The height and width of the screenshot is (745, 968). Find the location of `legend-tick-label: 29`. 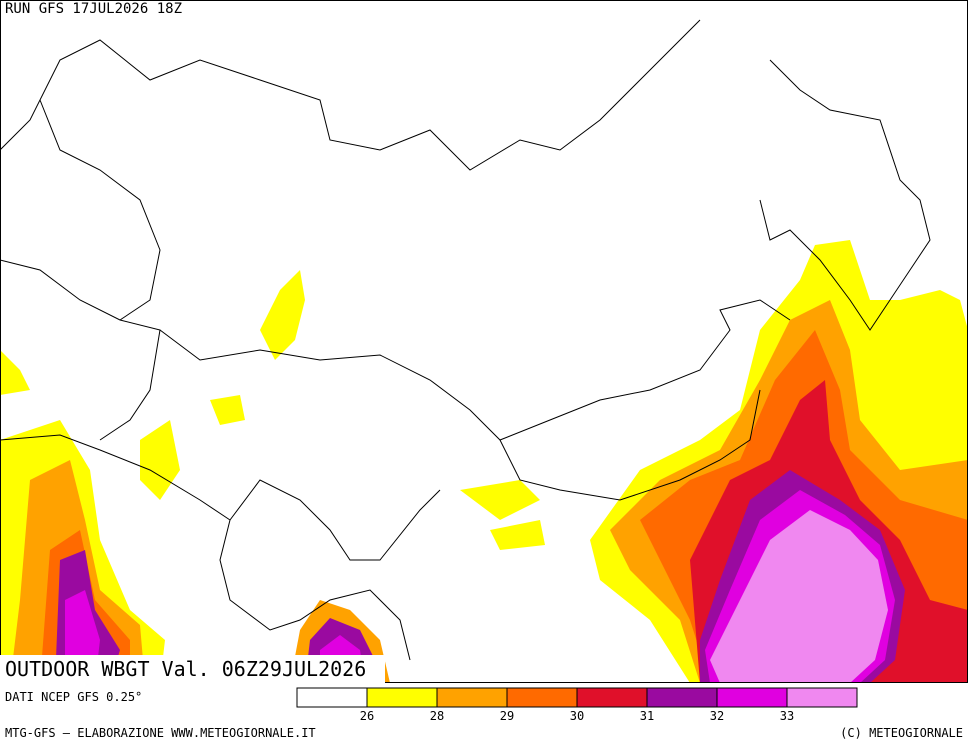

legend-tick-label: 29 is located at coordinates (507, 716).